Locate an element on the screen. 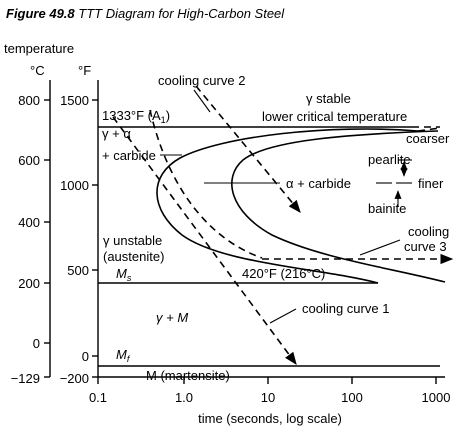 The height and width of the screenshot is (434, 474). fahrenheit-tick-1000: 1000 is located at coordinates (74, 185).